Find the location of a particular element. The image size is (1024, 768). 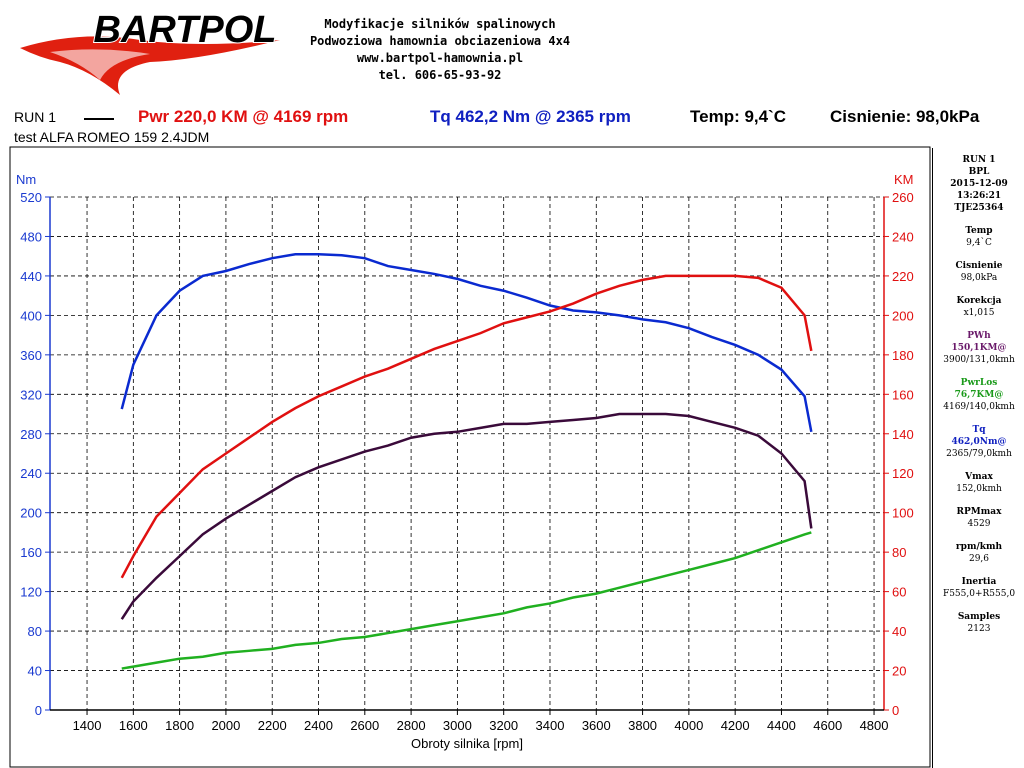

panel-label: Samples is located at coordinates (979, 617).